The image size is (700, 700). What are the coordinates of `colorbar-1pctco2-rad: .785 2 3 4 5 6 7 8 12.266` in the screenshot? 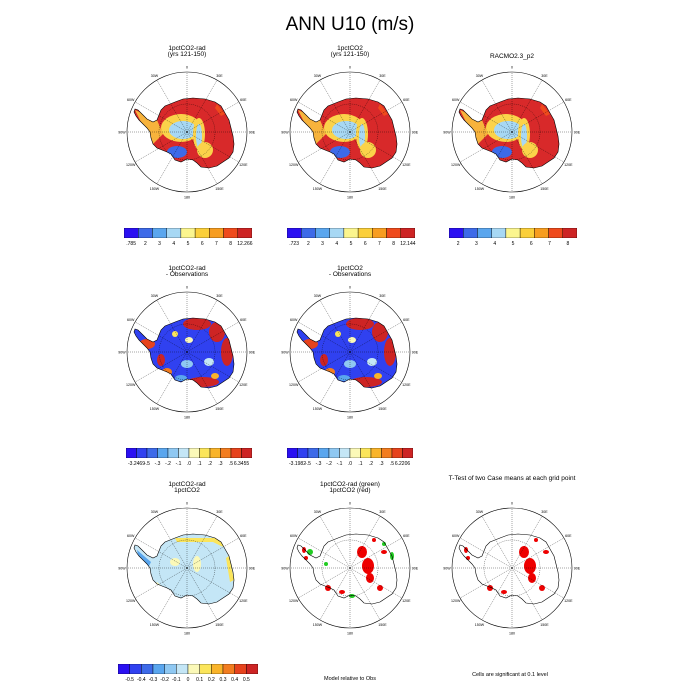 It's located at (188, 237).